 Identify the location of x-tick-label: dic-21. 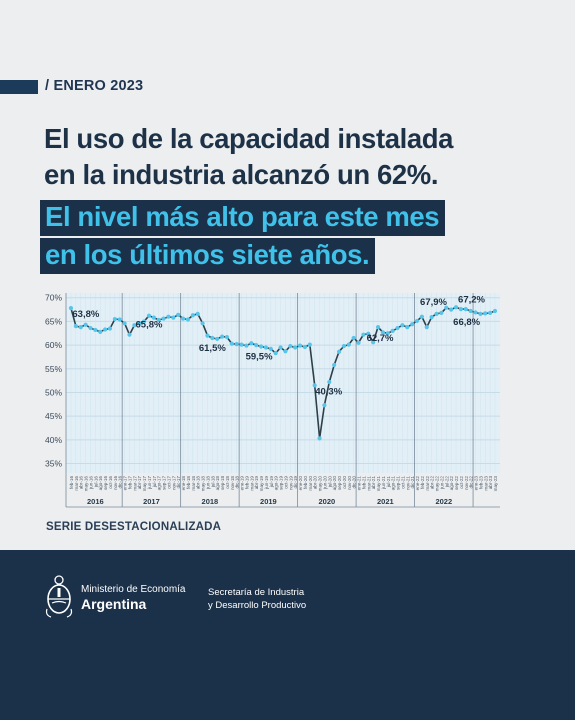
(412, 482).